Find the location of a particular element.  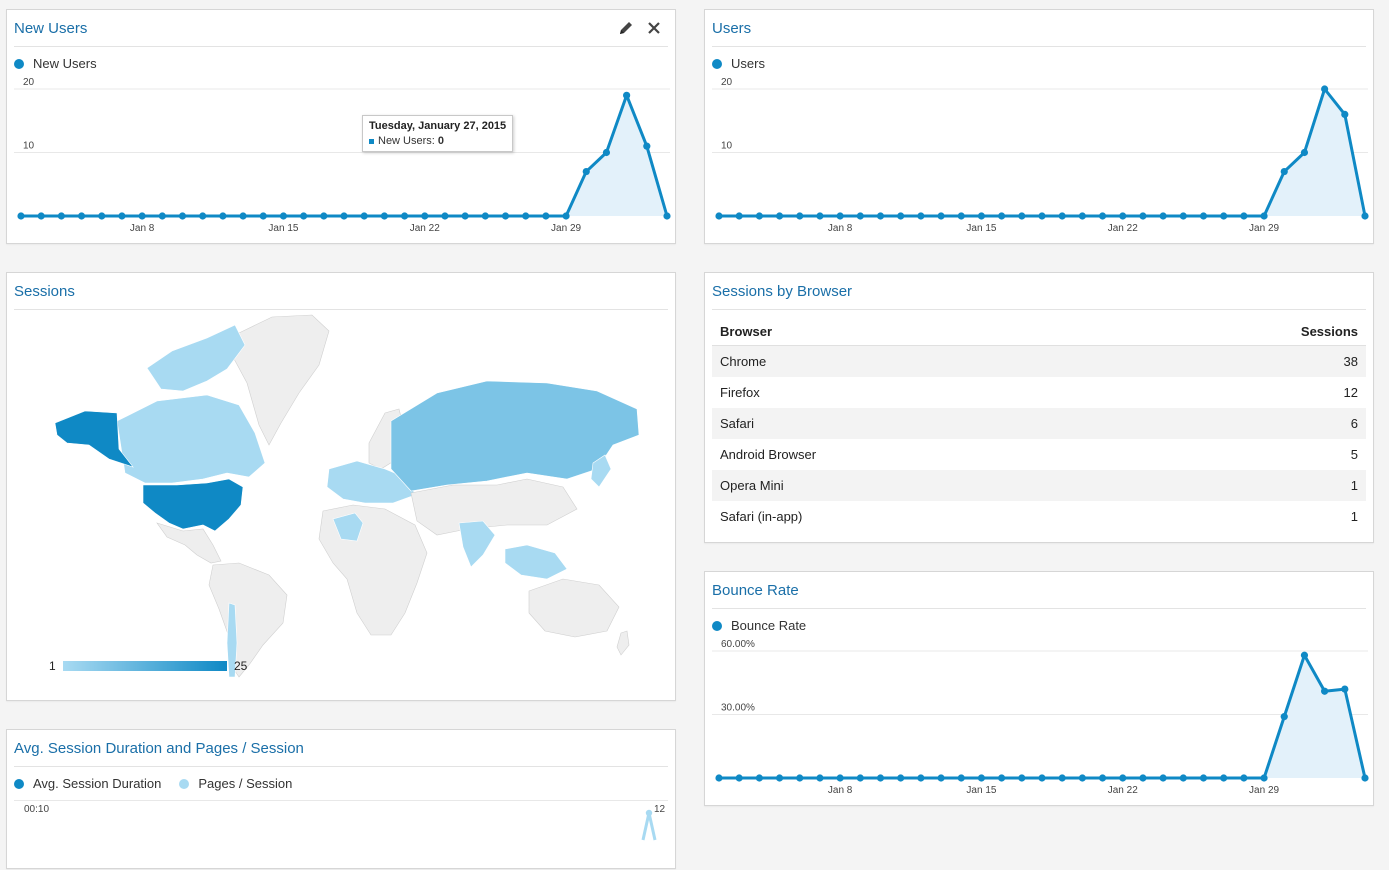

bounce-chart: 30.00% 60.00% Jan 8 Jan 15 Jan 22 Jan 29 is located at coordinates (1040, 689).